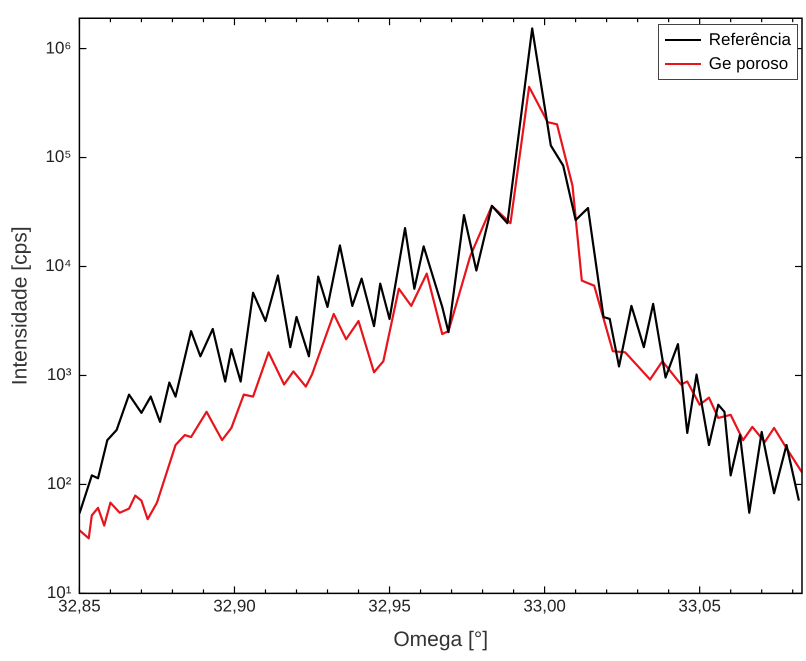 The height and width of the screenshot is (661, 806). What do you see at coordinates (59, 374) in the screenshot?
I see `y-tick-label: 10³` at bounding box center [59, 374].